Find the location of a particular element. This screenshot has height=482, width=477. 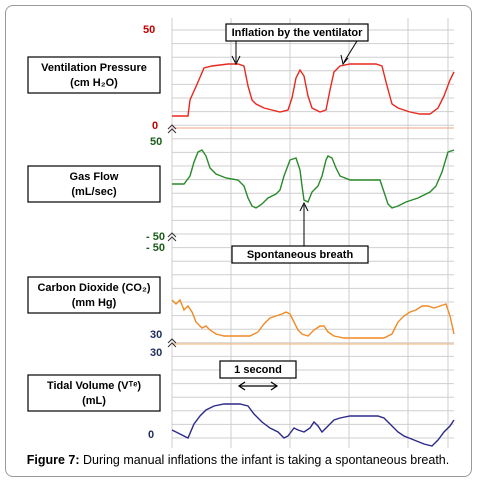

caption-prefix: Figure 7: is located at coordinates (53, 460).